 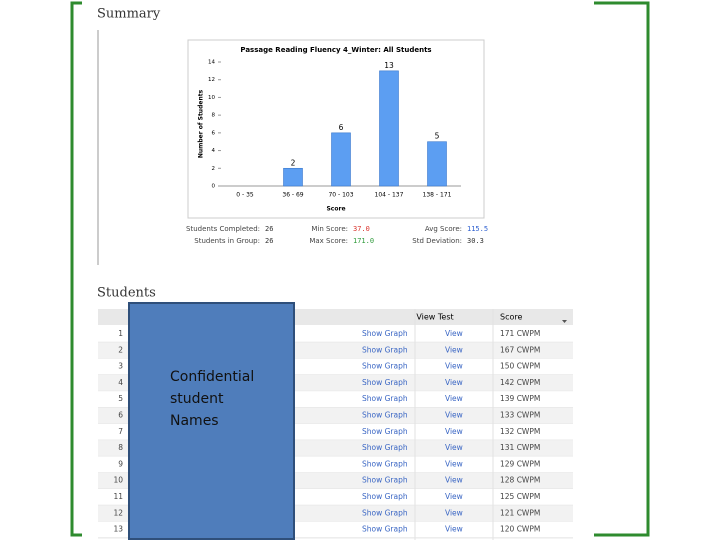 What do you see at coordinates (120, 398) in the screenshot?
I see `row-number: 5` at bounding box center [120, 398].